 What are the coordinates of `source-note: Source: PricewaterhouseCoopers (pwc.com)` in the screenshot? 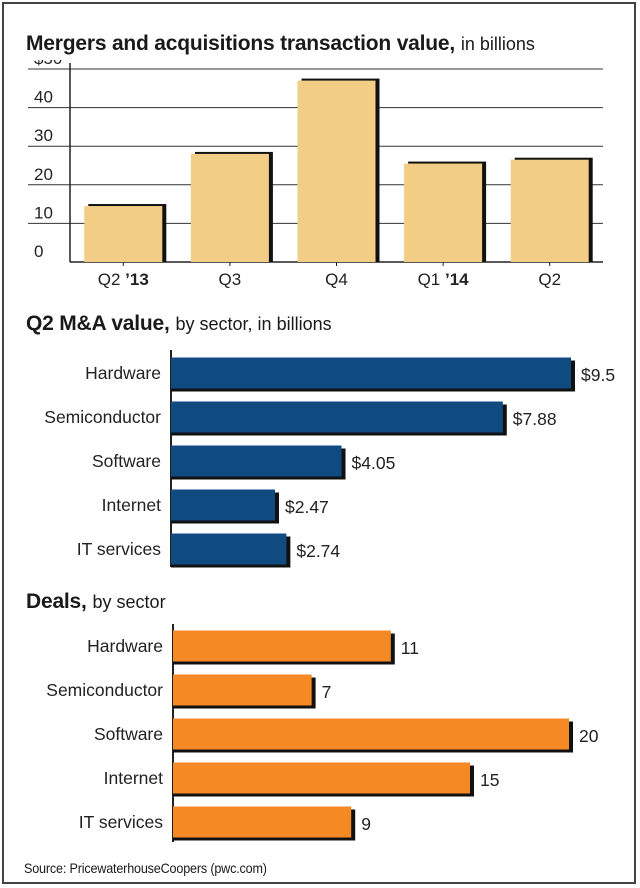 It's located at (145, 868).